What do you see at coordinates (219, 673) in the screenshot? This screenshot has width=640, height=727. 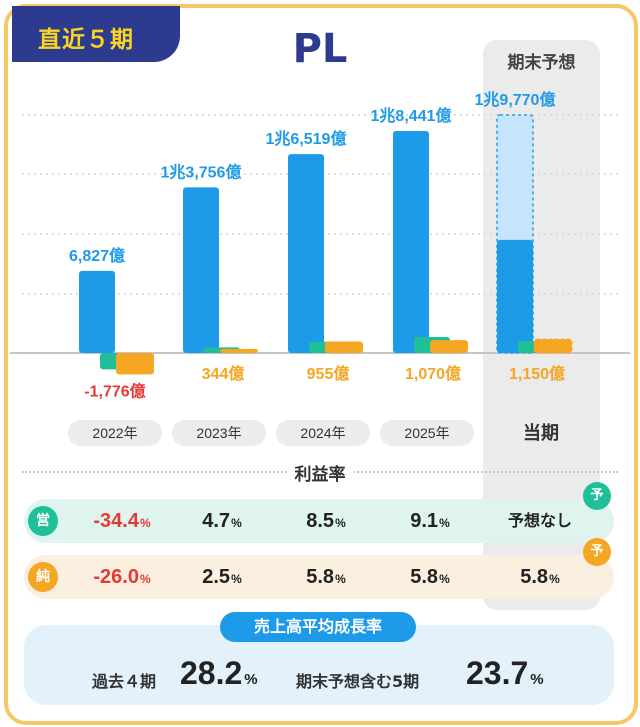 I see `growth-past-value: 28.2%` at bounding box center [219, 673].